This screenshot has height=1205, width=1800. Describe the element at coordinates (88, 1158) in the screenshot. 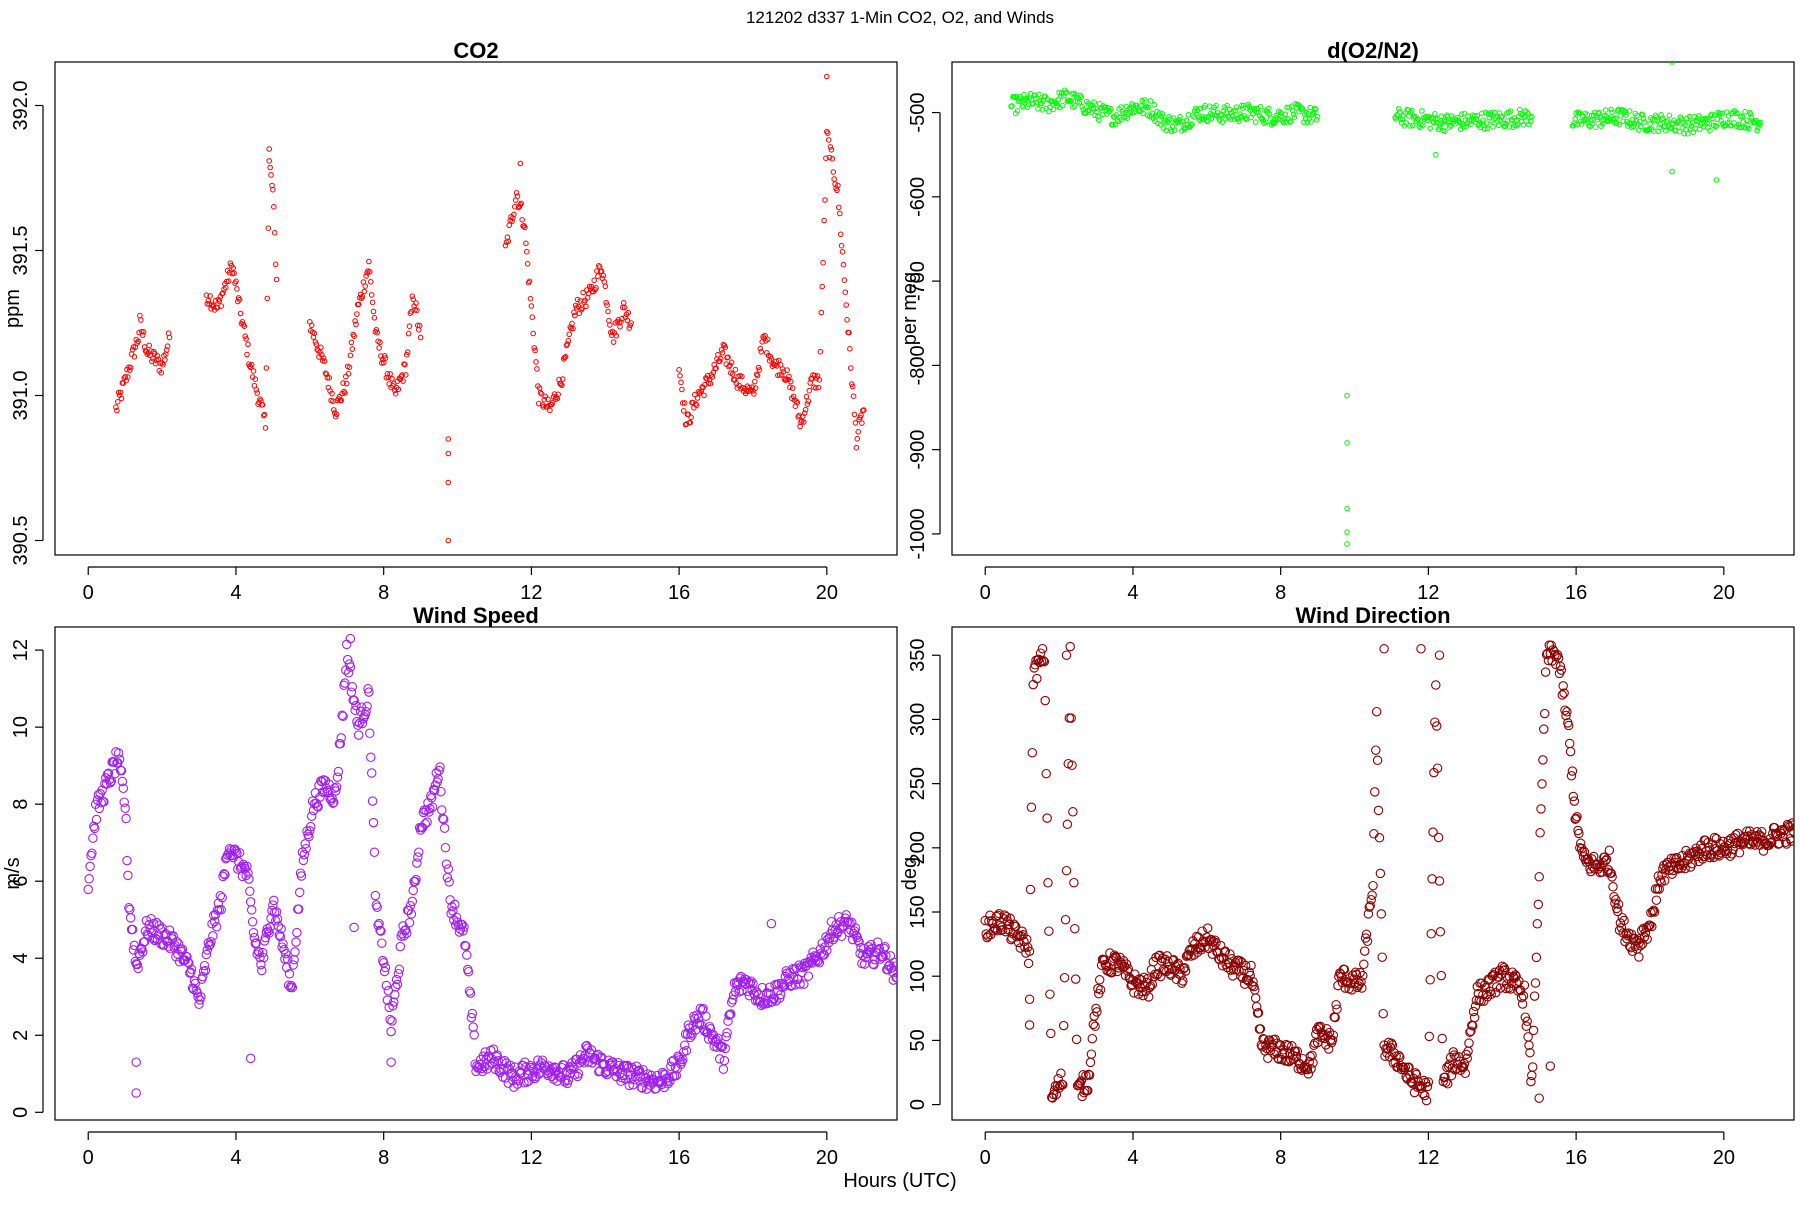

I see `x-tick-label: 0` at that location.